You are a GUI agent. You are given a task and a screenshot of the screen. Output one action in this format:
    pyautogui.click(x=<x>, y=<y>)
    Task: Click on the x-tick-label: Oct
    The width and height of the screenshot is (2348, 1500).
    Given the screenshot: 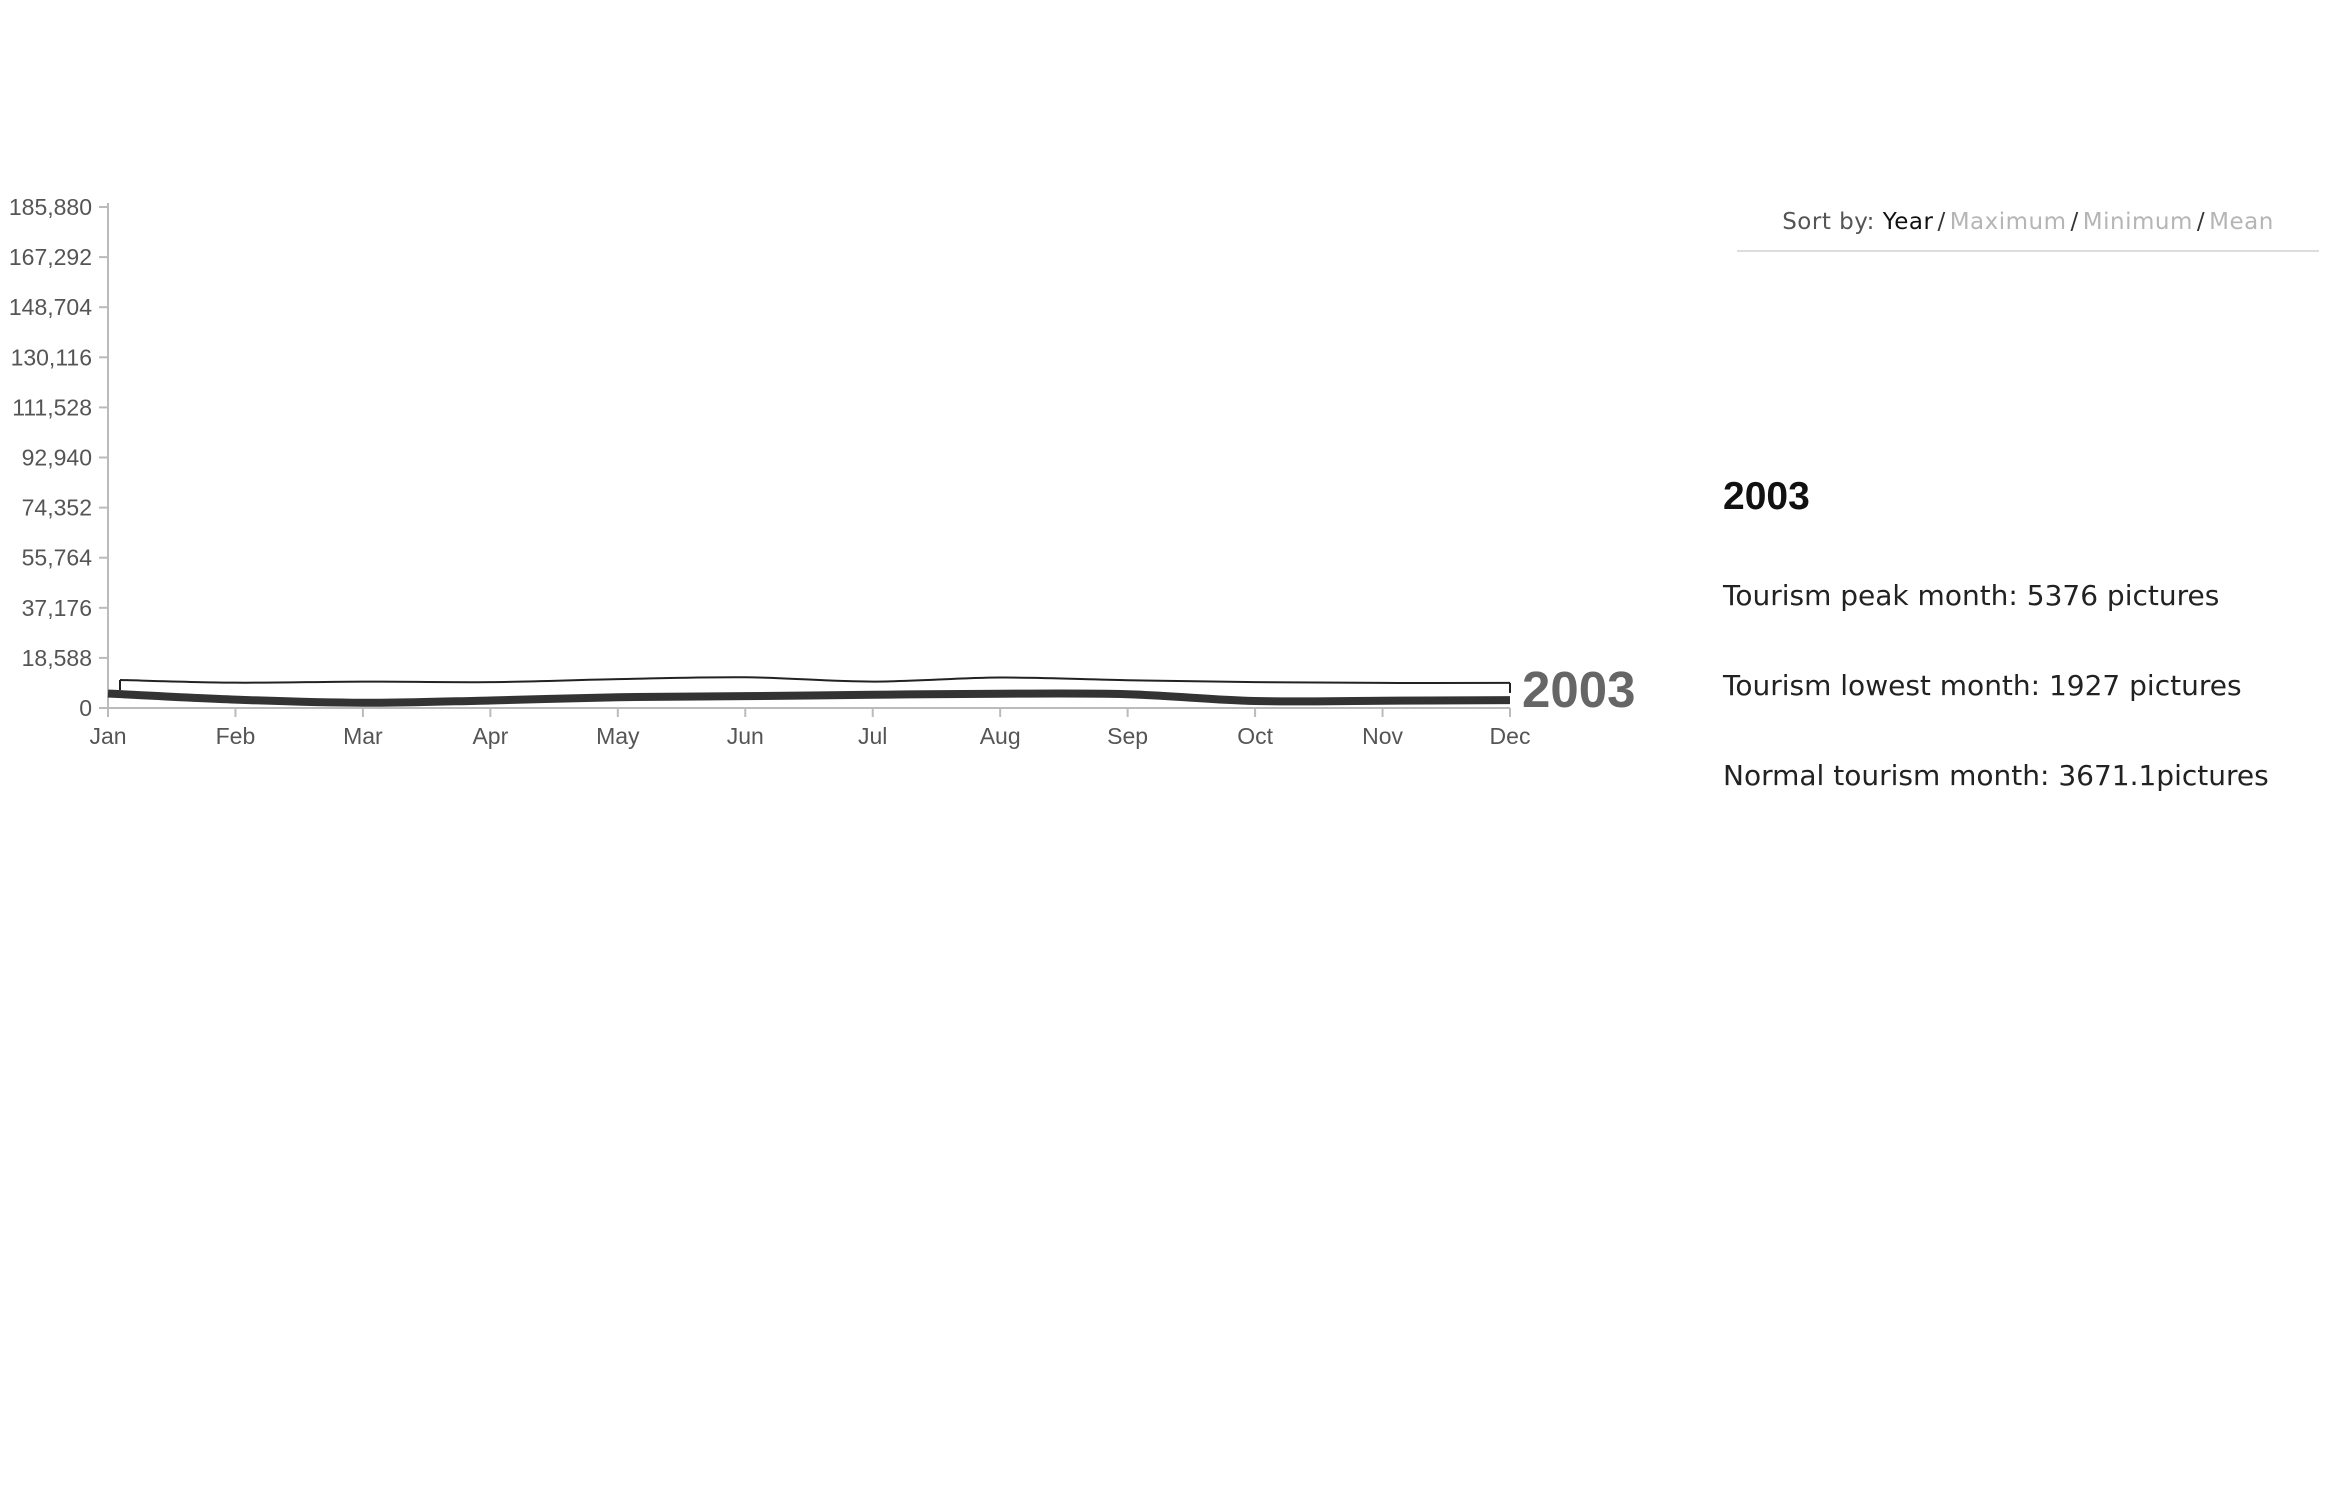 What is the action you would take?
    pyautogui.click(x=1255, y=736)
    